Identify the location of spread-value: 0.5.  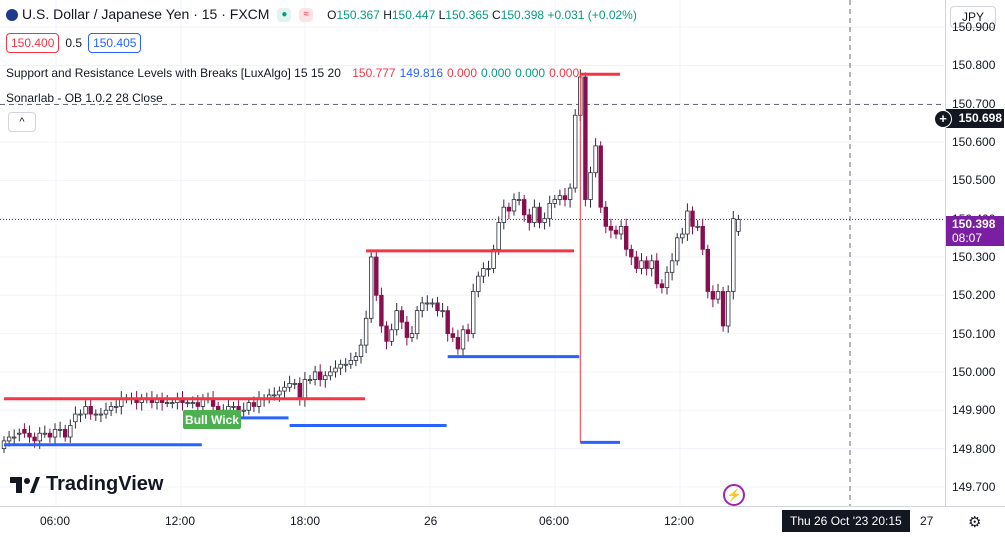
(74, 43).